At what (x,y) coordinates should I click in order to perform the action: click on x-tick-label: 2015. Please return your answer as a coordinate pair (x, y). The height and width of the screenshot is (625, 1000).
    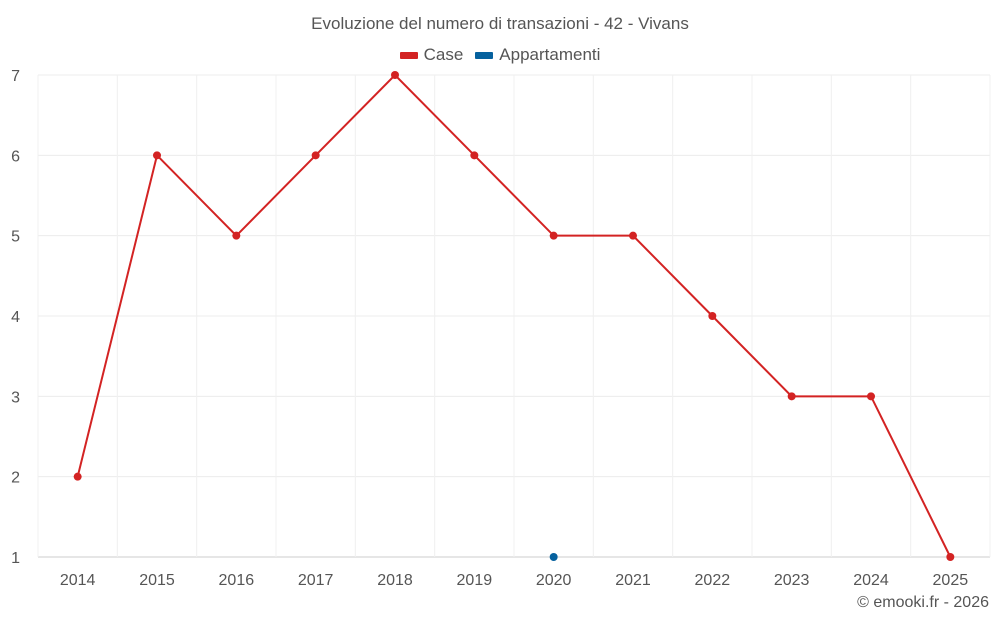
    Looking at the image, I should click on (157, 580).